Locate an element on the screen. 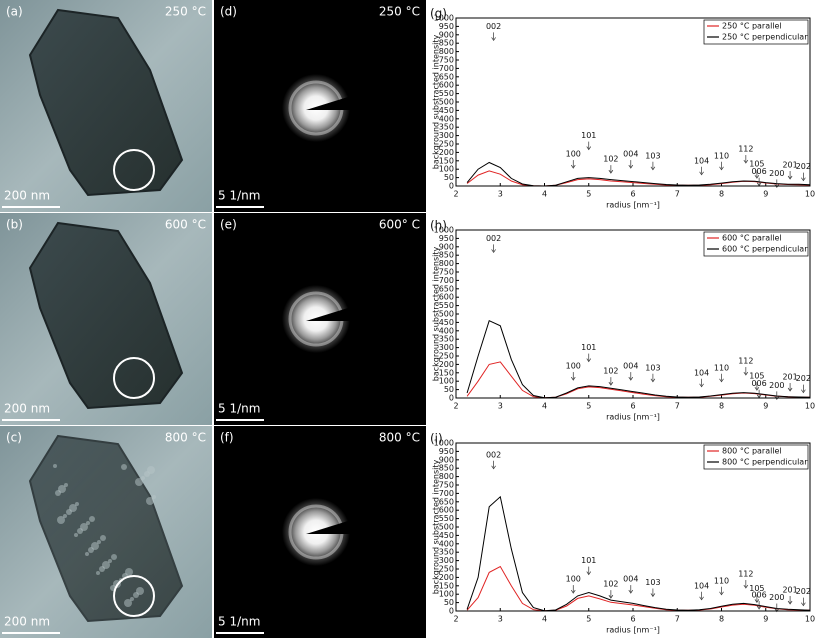  panel-label: (d) is located at coordinates (228, 12).